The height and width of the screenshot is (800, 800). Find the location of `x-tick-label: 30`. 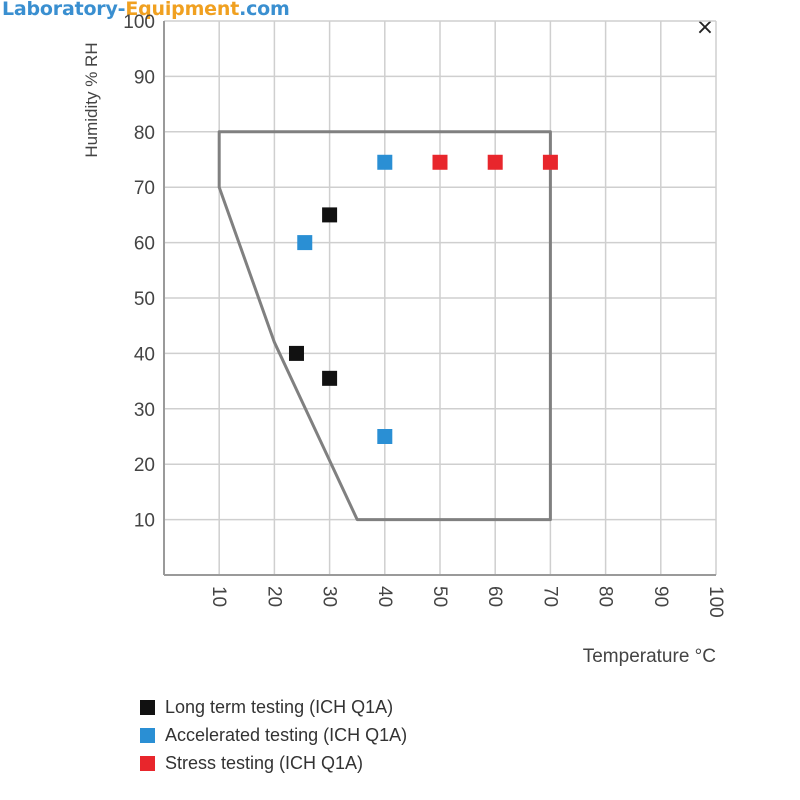

x-tick-label: 30 is located at coordinates (329, 596).